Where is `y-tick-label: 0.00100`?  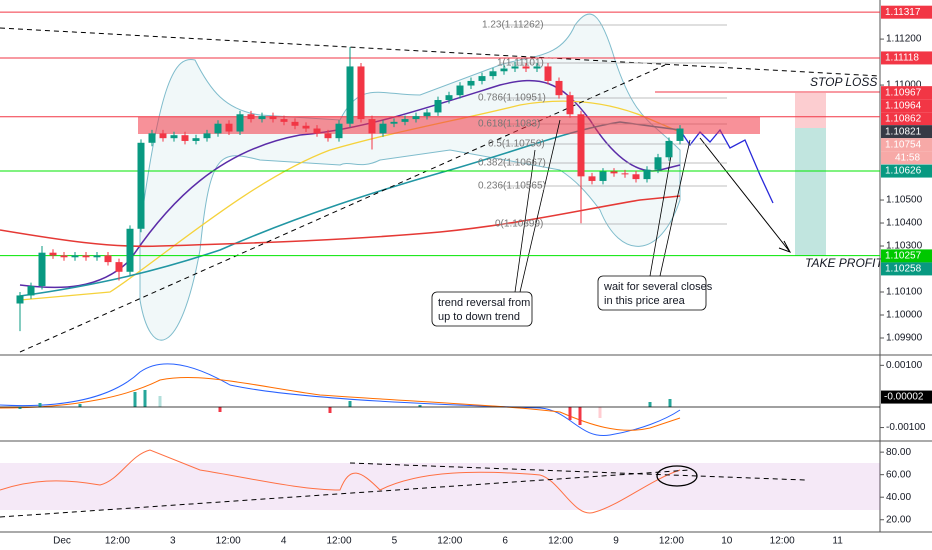 y-tick-label: 0.00100 is located at coordinates (904, 365).